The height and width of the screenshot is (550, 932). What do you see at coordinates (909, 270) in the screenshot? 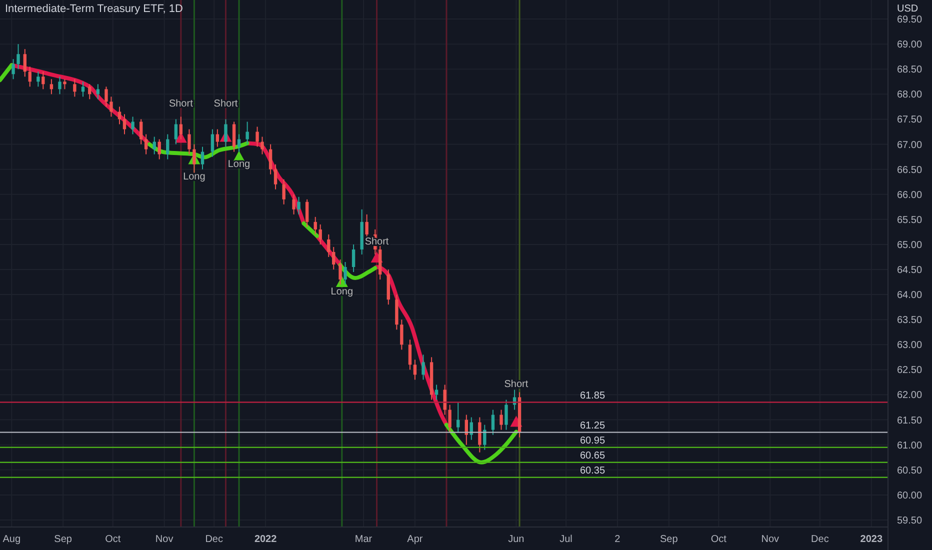
I see `y-tick-label: 64.50` at bounding box center [909, 270].